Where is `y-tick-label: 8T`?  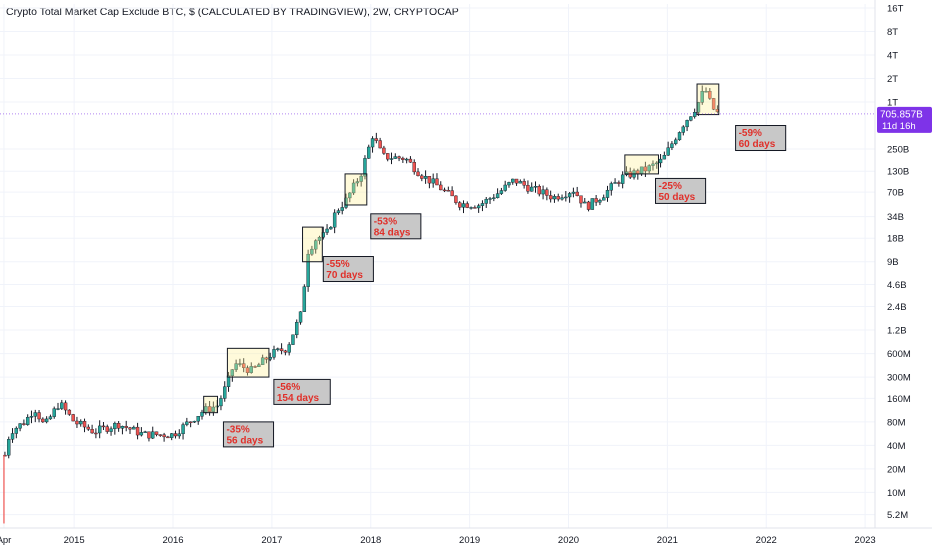
y-tick-label: 8T is located at coordinates (892, 32).